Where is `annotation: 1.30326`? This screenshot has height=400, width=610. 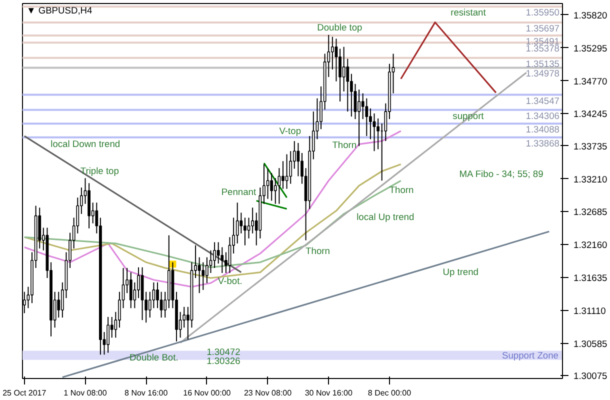 annotation: 1.30326 is located at coordinates (223, 361).